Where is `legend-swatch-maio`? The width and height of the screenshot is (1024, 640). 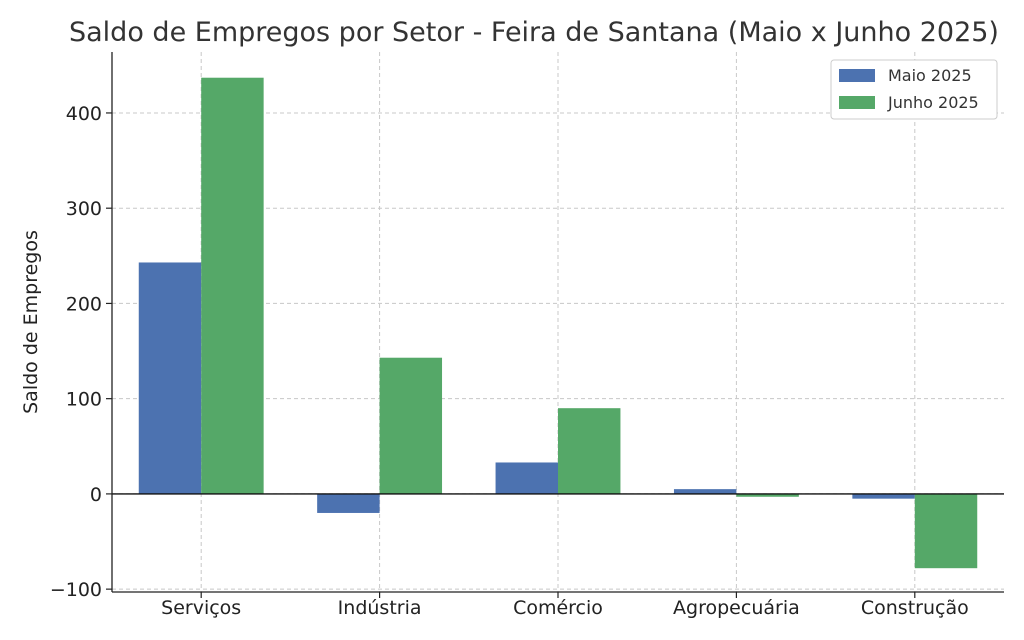 legend-swatch-maio is located at coordinates (857, 75).